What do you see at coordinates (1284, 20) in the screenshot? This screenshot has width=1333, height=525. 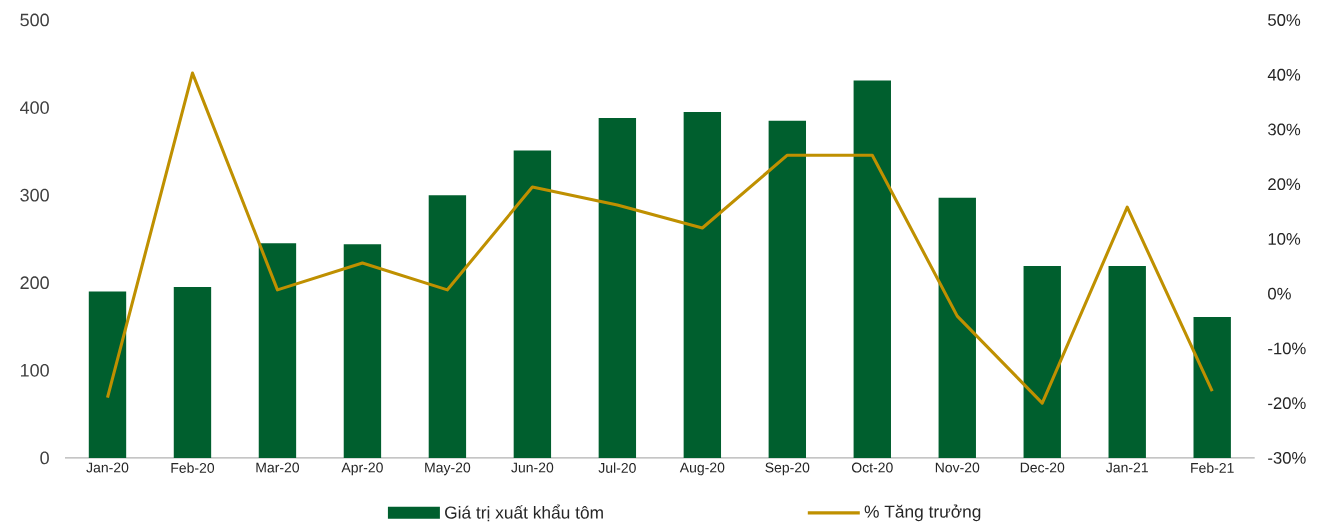 I see `y2-tick-label: 50%` at bounding box center [1284, 20].